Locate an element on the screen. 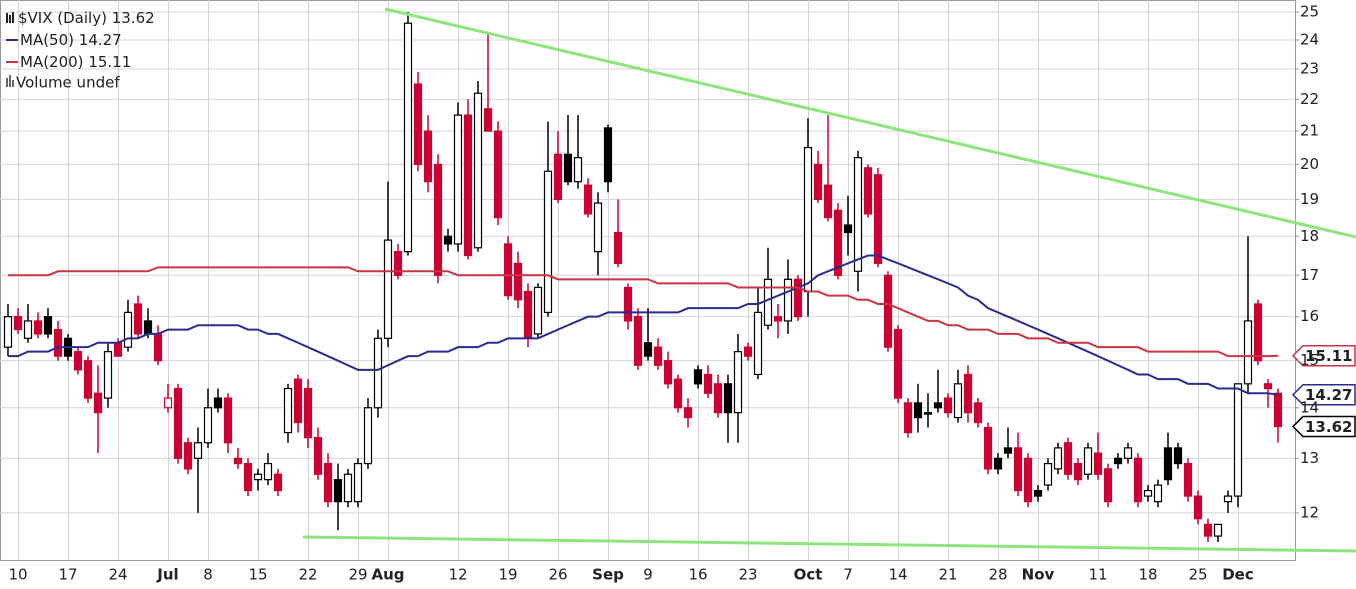  x-tick-label: 9 is located at coordinates (648, 575).